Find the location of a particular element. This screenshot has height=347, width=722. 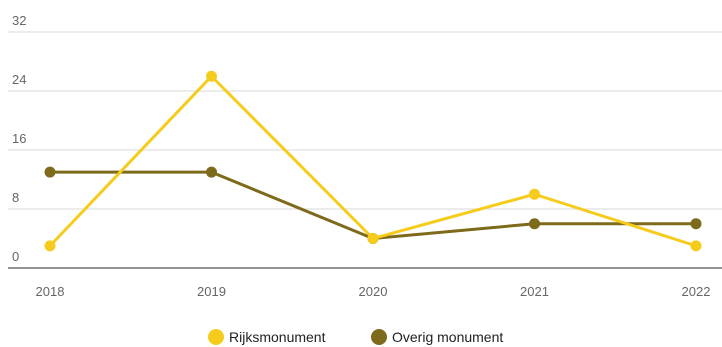

x-axis-ticks: 2018 2019 2020 2021 2022 is located at coordinates (373, 291).